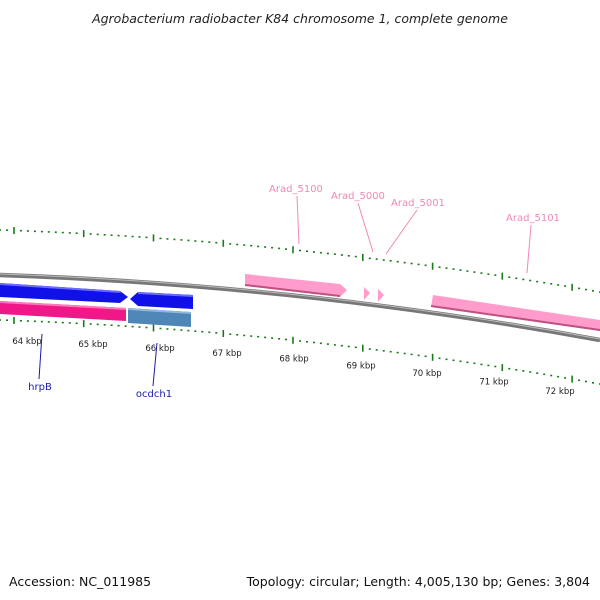 This screenshot has width=600, height=600. I want to click on scale-label: 70 kbp, so click(426, 374).